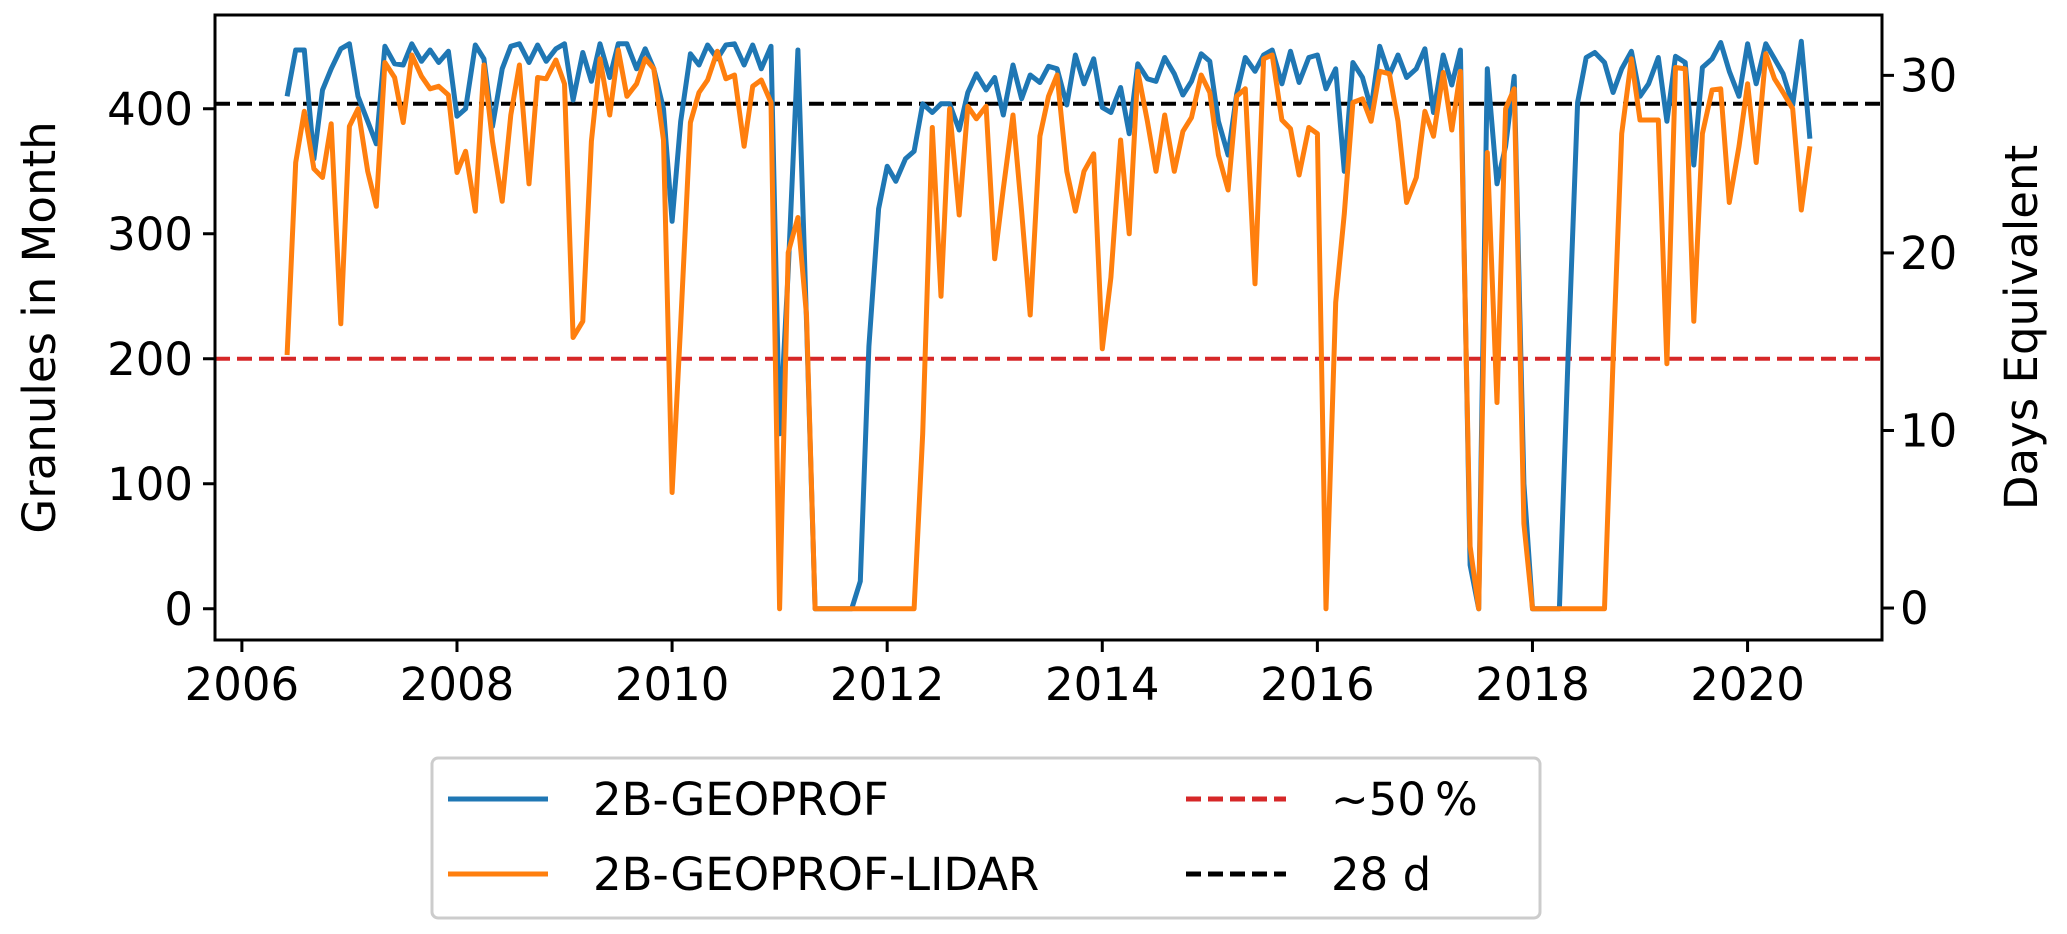 The height and width of the screenshot is (934, 2067). Describe the element at coordinates (986, 838) in the screenshot. I see `legend: 2B-GEOPROF 2B-GEOPROF-LIDAR ~50 % 28 d` at that location.